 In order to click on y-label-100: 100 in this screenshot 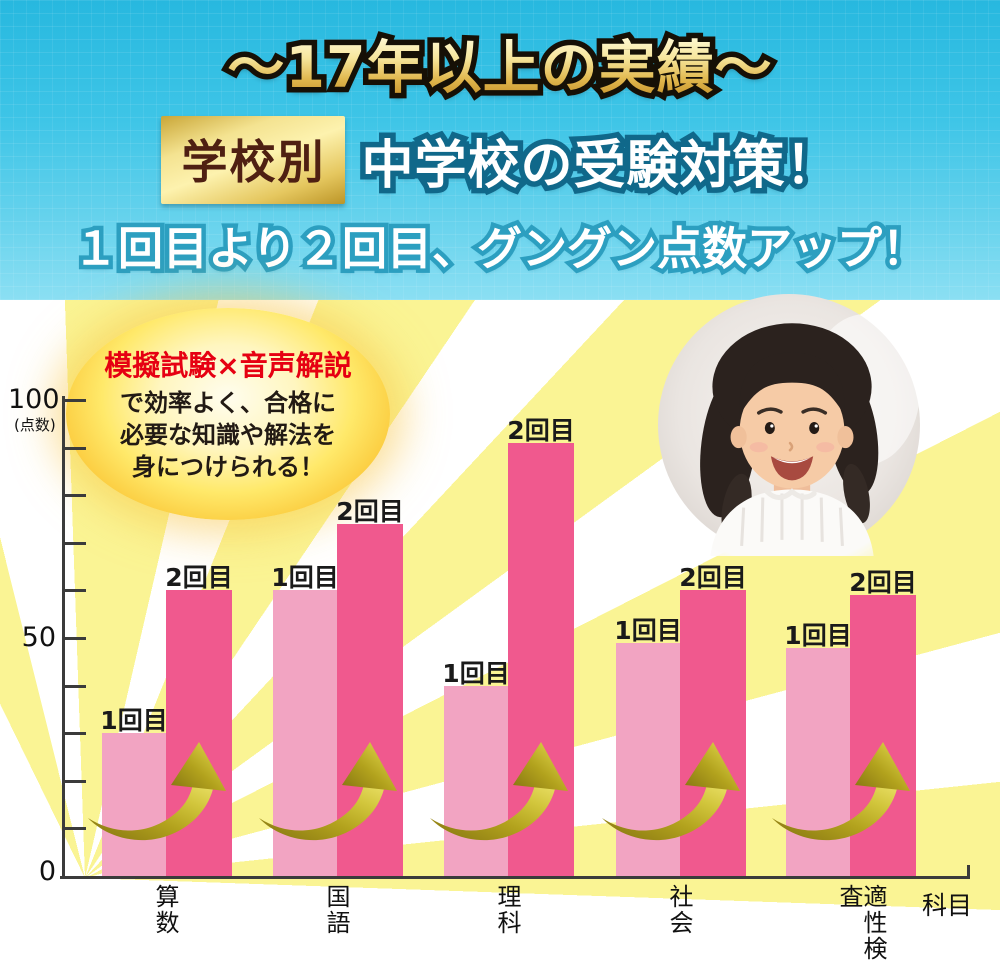, I will do `click(34, 399)`.